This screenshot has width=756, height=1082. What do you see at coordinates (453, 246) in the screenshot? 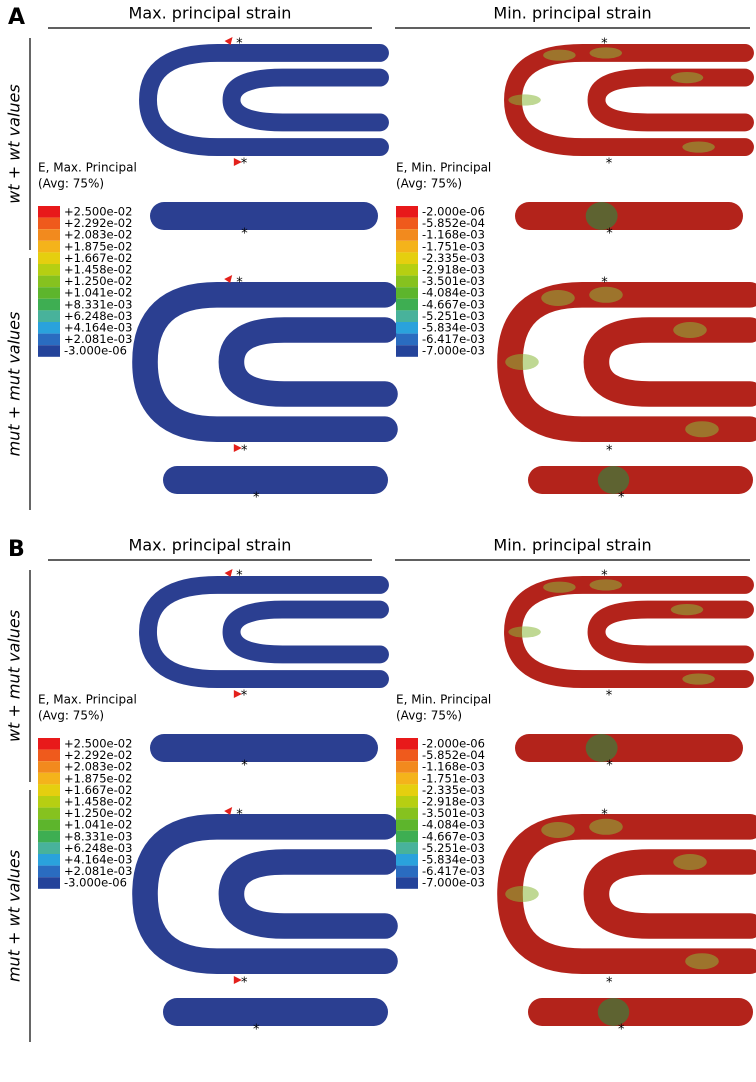
I see `legend-label: -1.751e-03` at bounding box center [453, 246].